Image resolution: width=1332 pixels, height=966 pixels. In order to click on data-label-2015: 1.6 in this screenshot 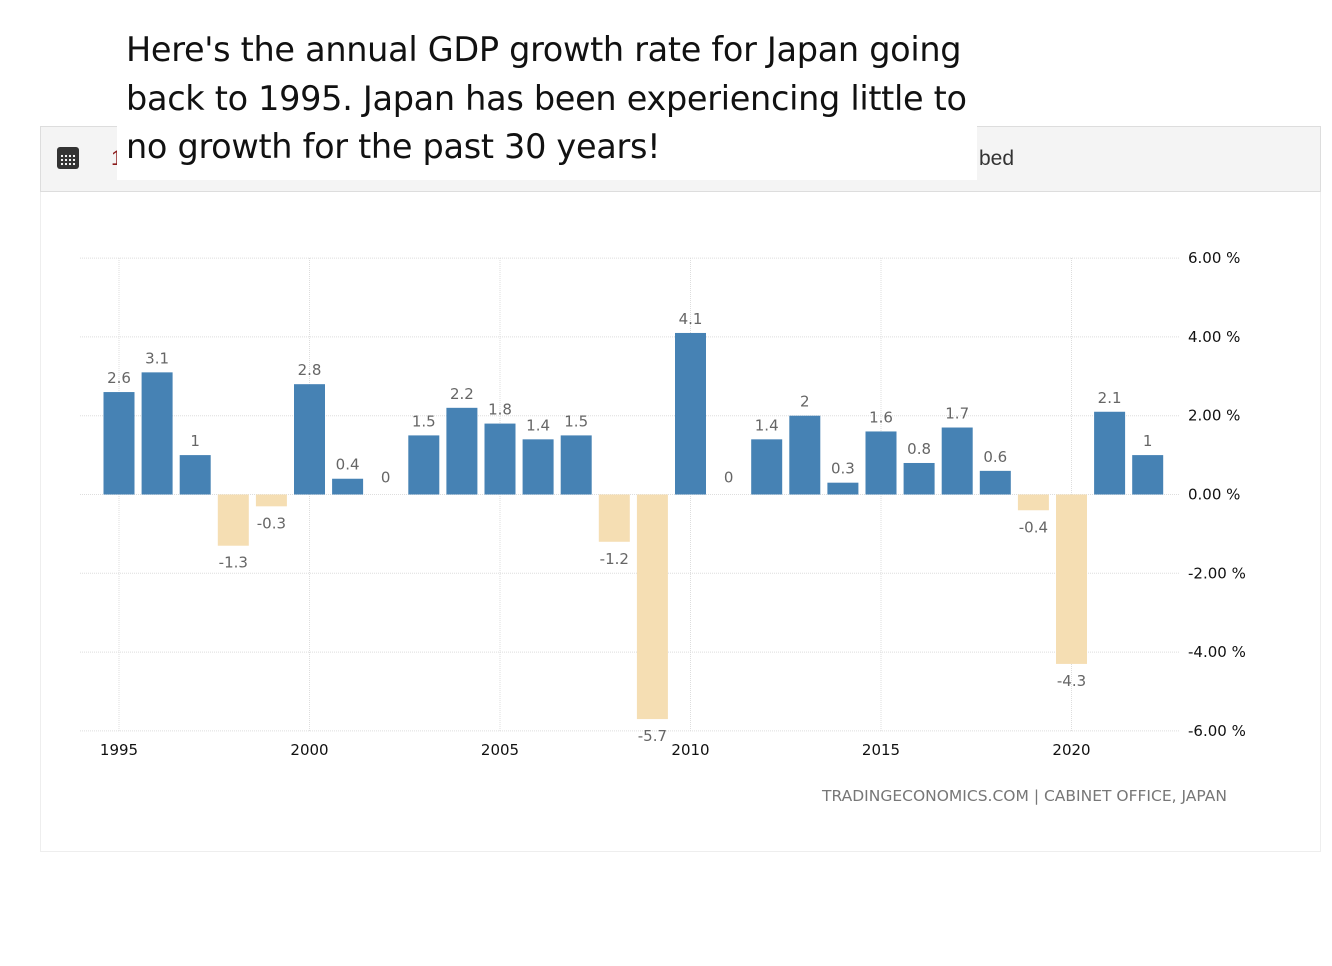, I will do `click(881, 417)`.